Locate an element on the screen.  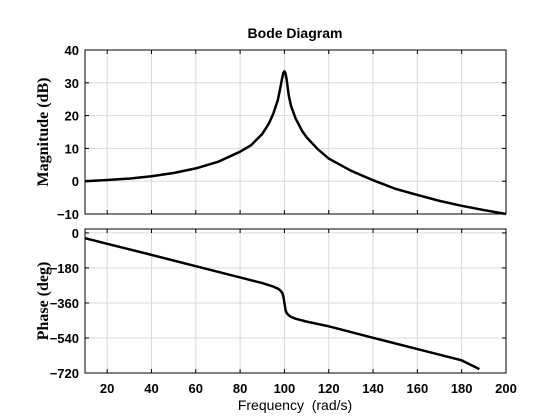
x-tick-label: 160 is located at coordinates (418, 388).